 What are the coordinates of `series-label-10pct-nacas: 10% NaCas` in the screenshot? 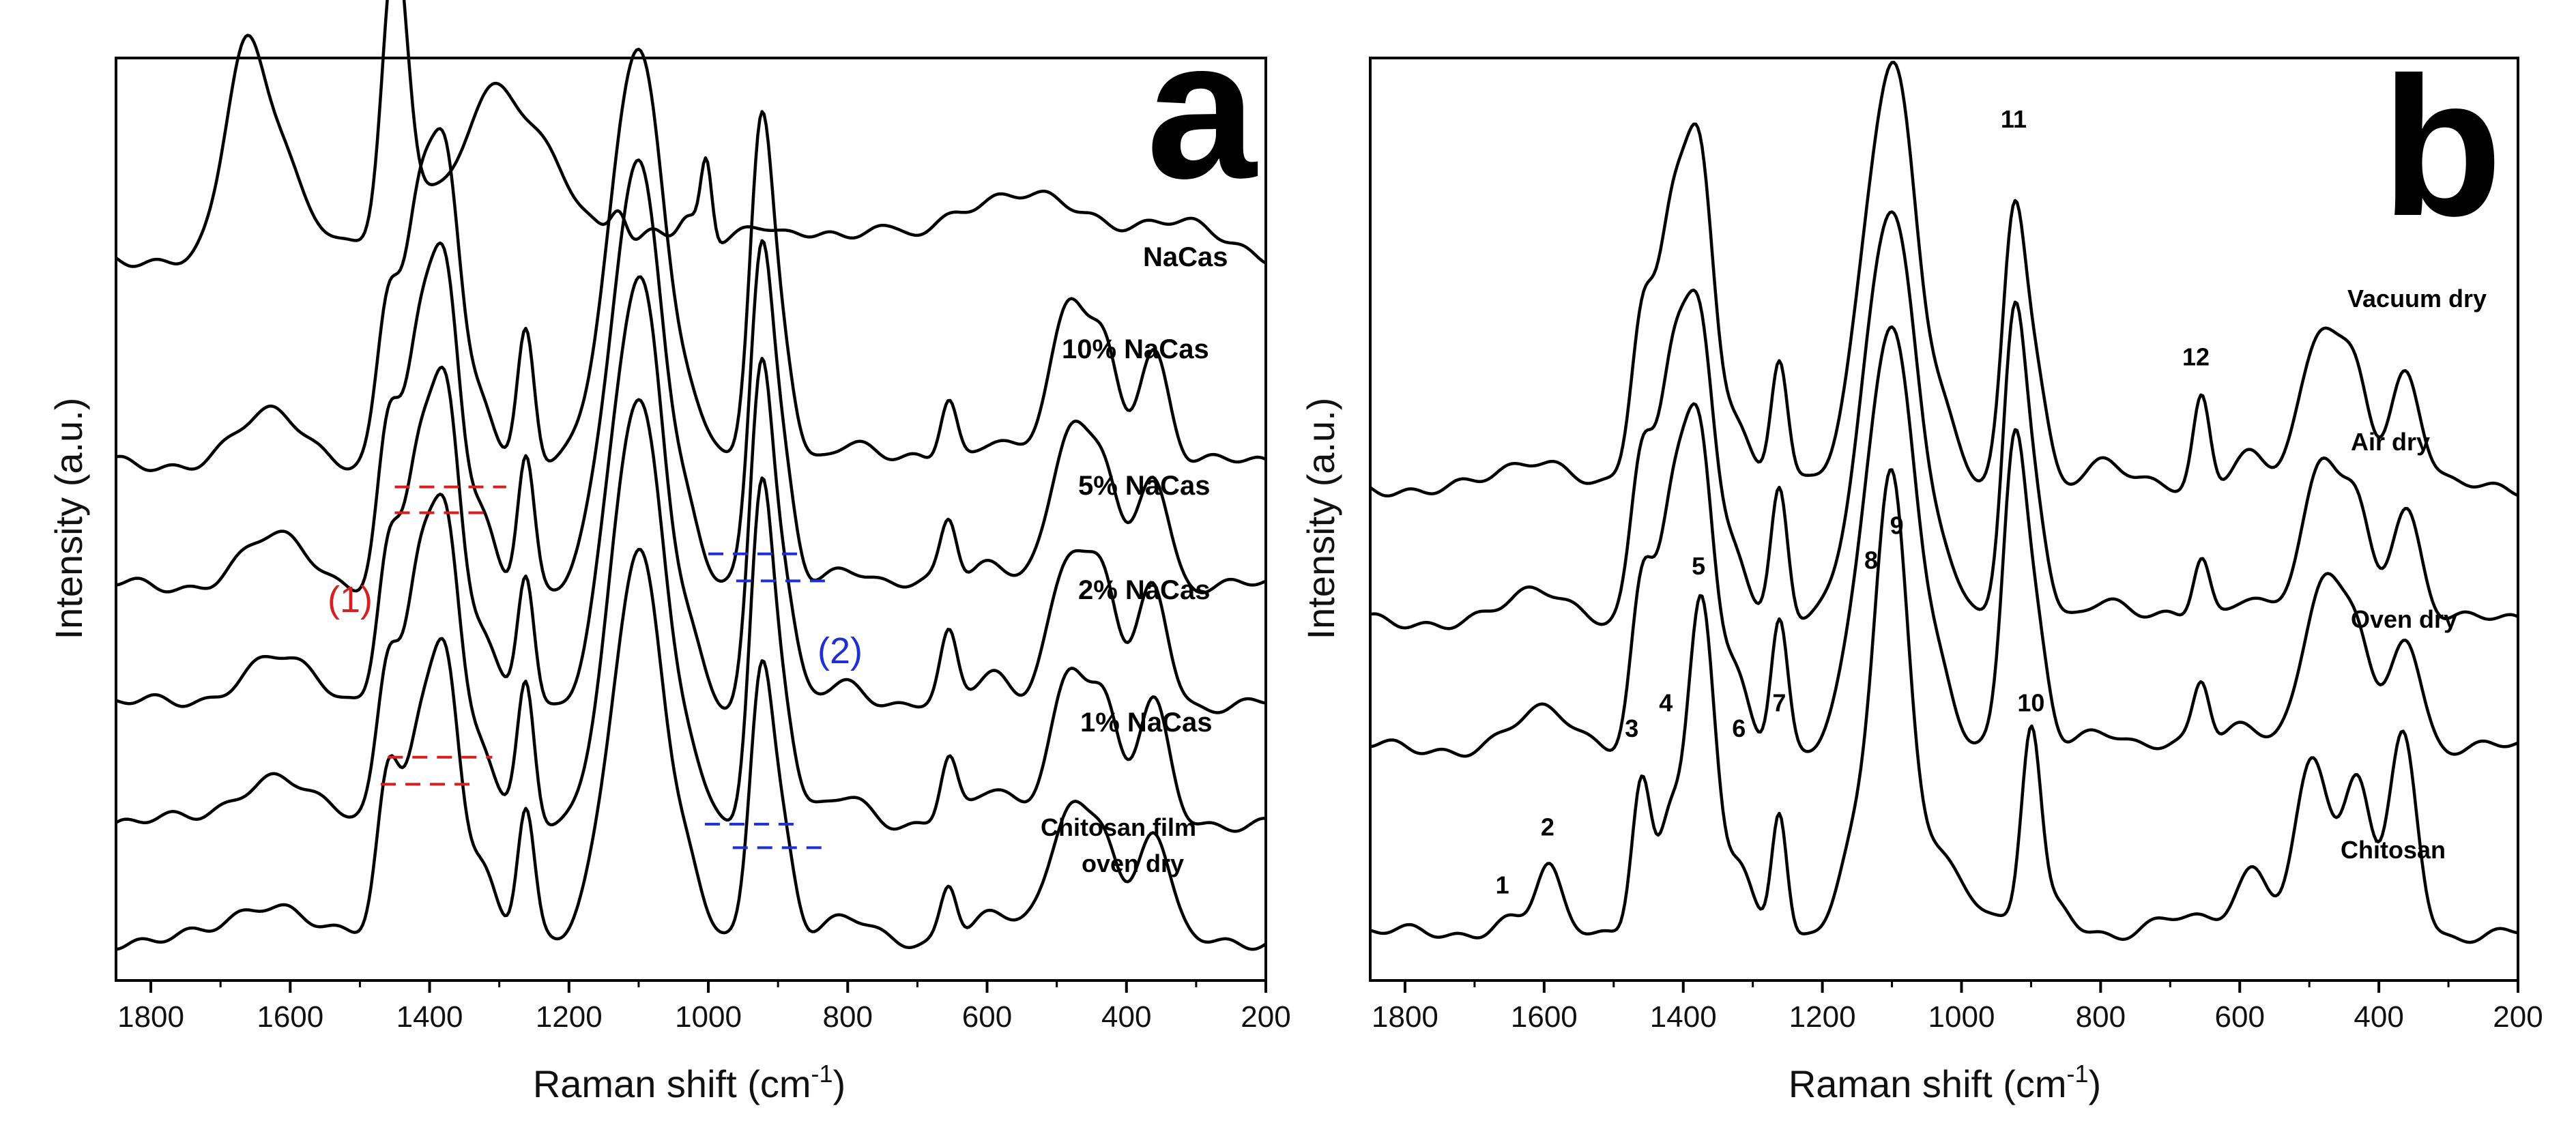 It's located at (1135, 349).